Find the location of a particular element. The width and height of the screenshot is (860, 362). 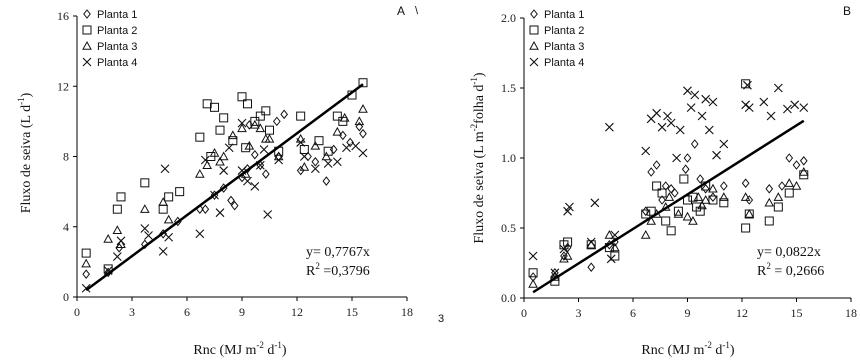

y-axis-title-a: Fluxo de seiva (L d-1) is located at coordinates (25, 152).